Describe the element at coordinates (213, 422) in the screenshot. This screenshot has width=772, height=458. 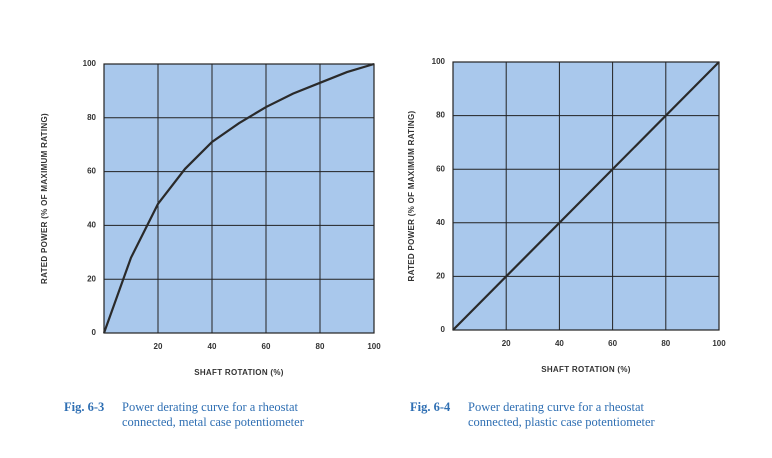
I see `caption-line: connected, metal case potentiometer` at that location.